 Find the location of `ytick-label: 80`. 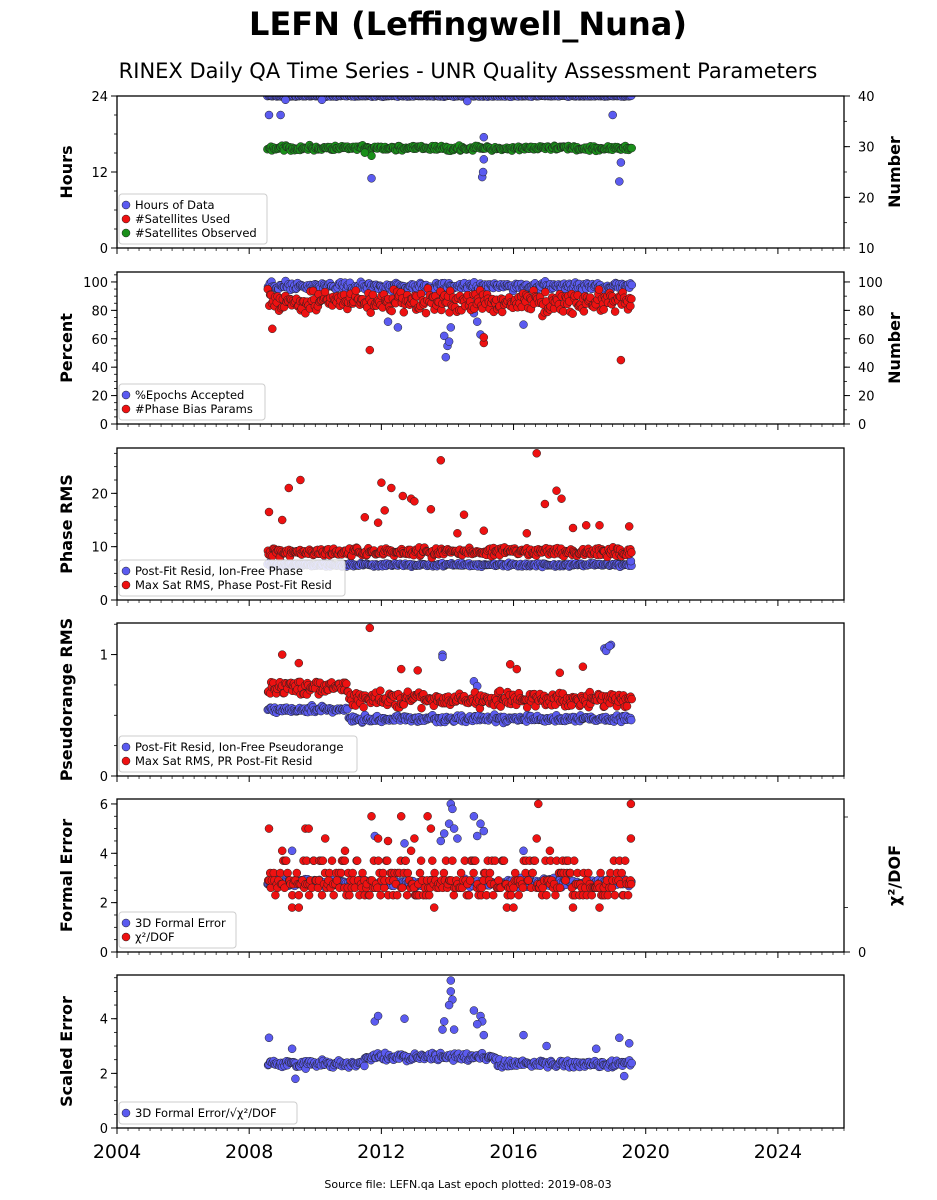

ytick-label: 80 is located at coordinates (99, 311).